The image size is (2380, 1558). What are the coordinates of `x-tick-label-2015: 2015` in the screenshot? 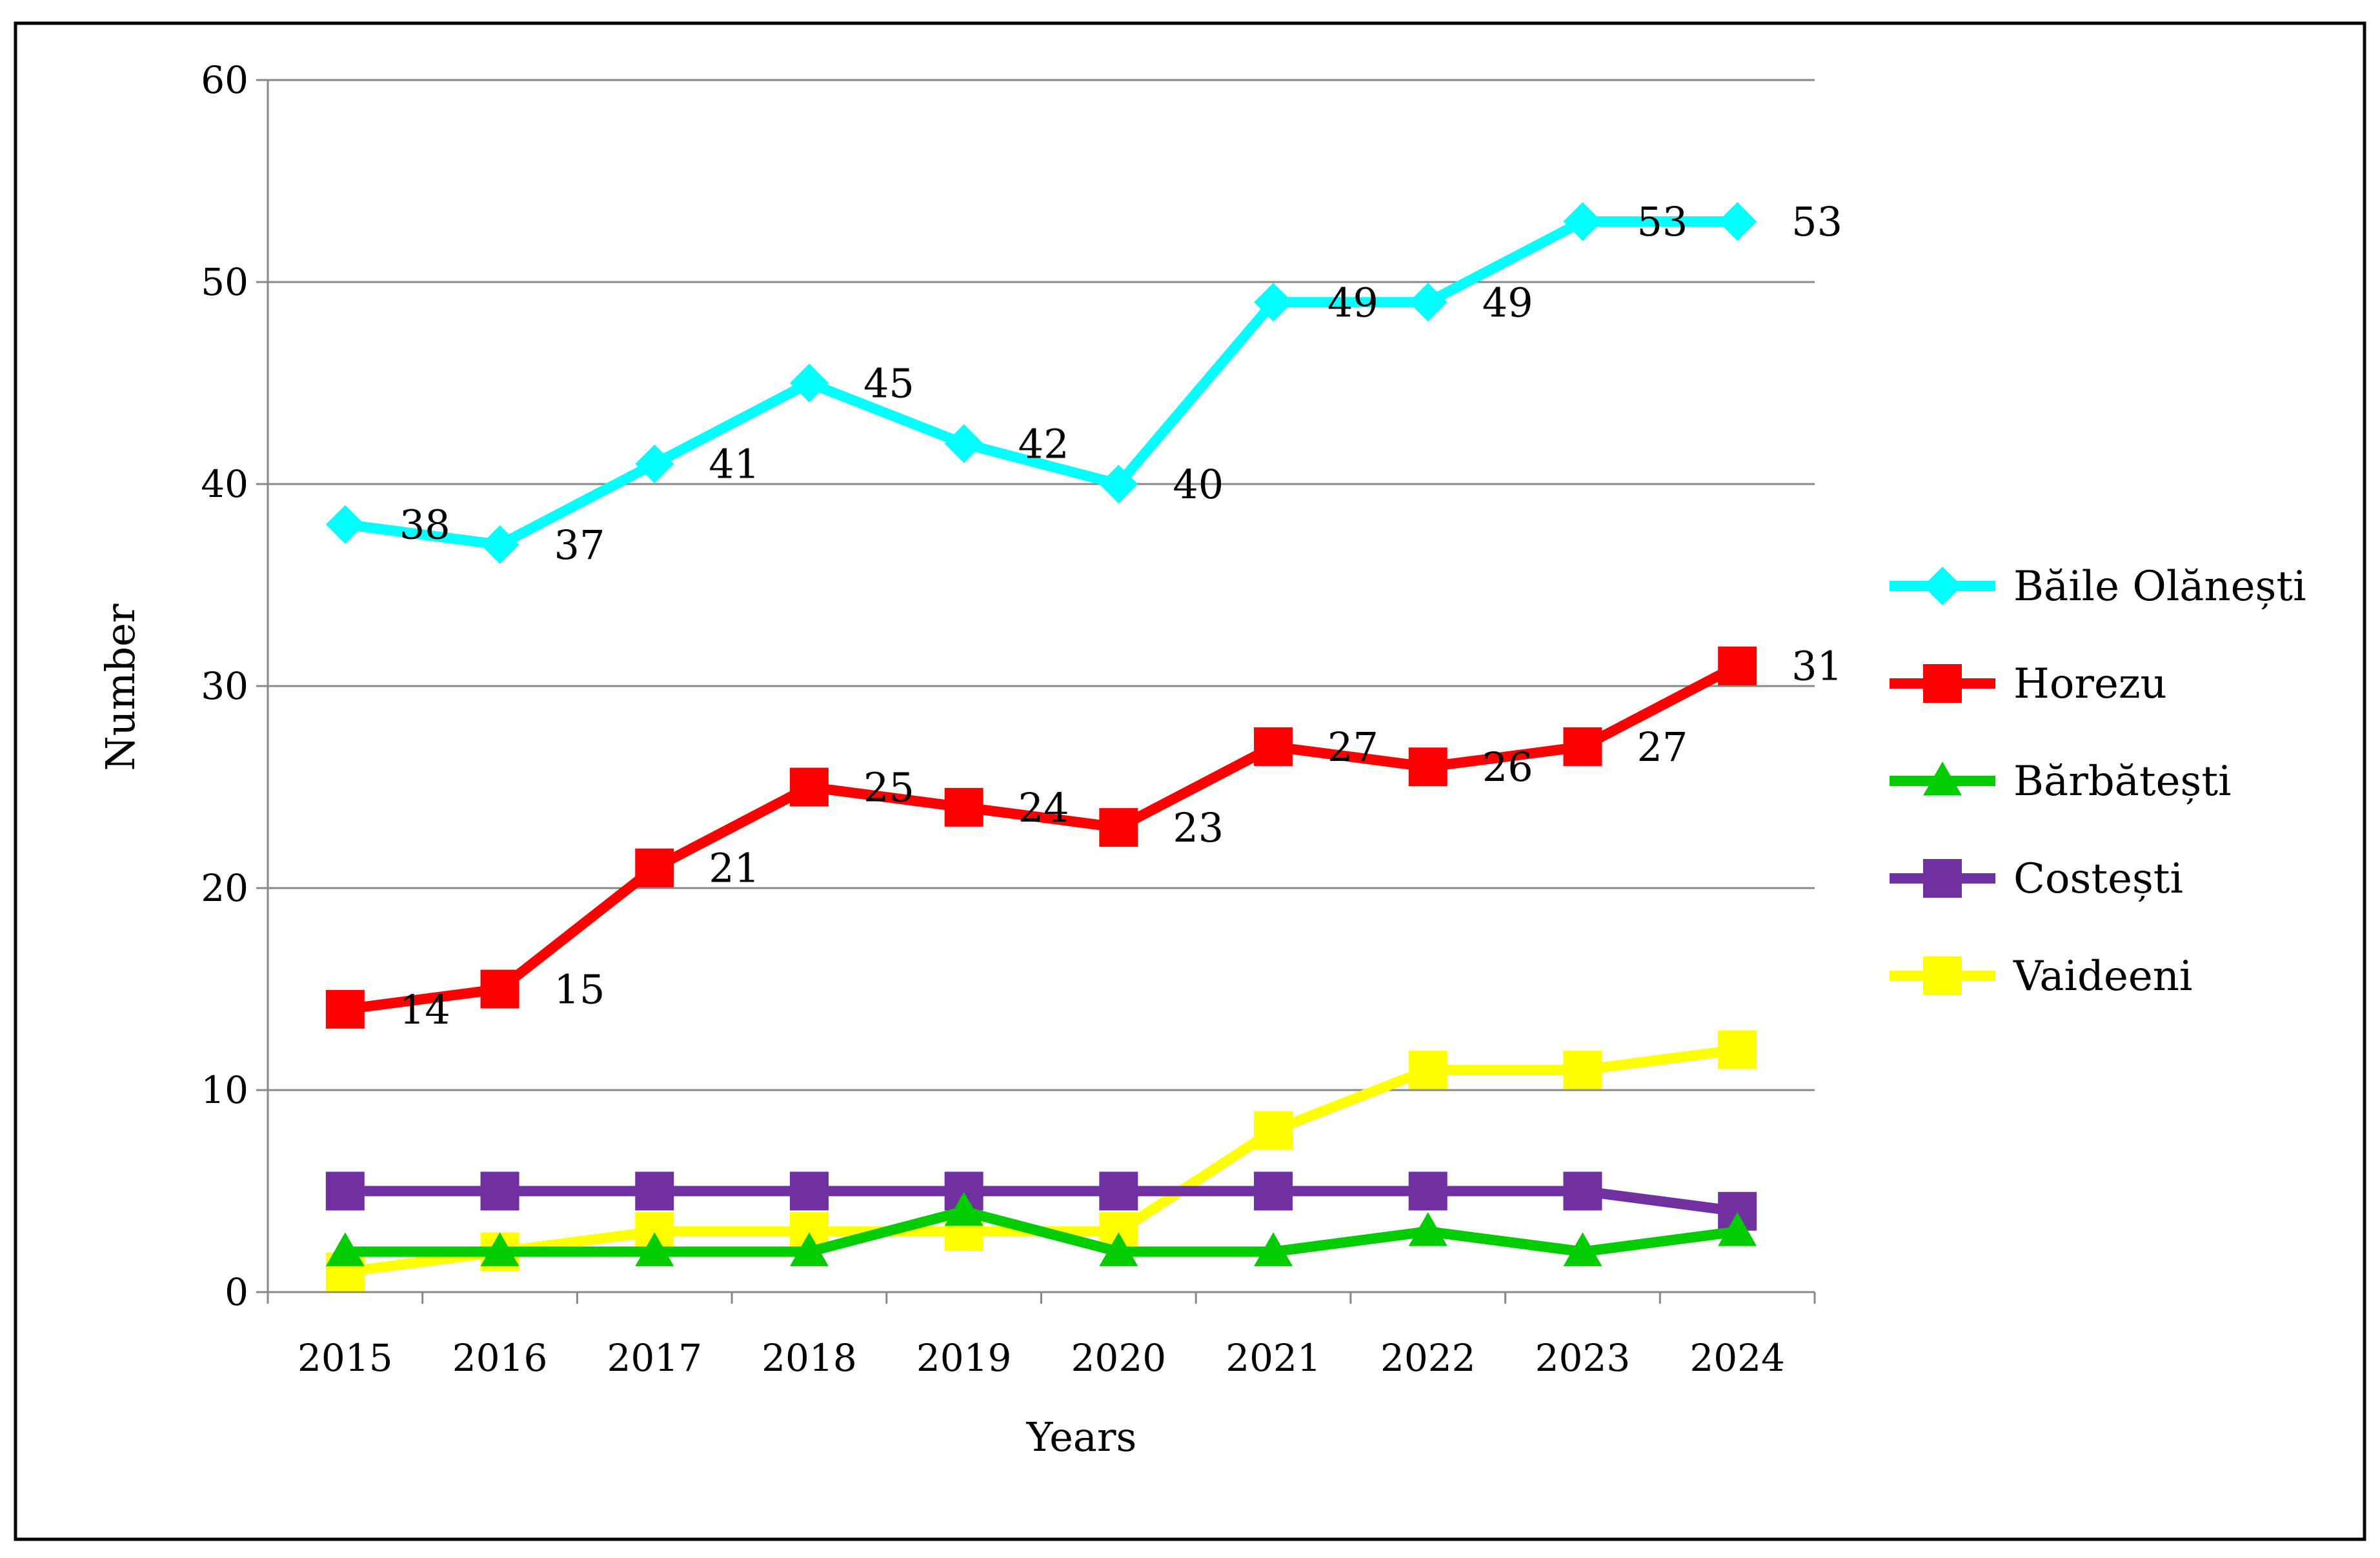 It's located at (345, 1358).